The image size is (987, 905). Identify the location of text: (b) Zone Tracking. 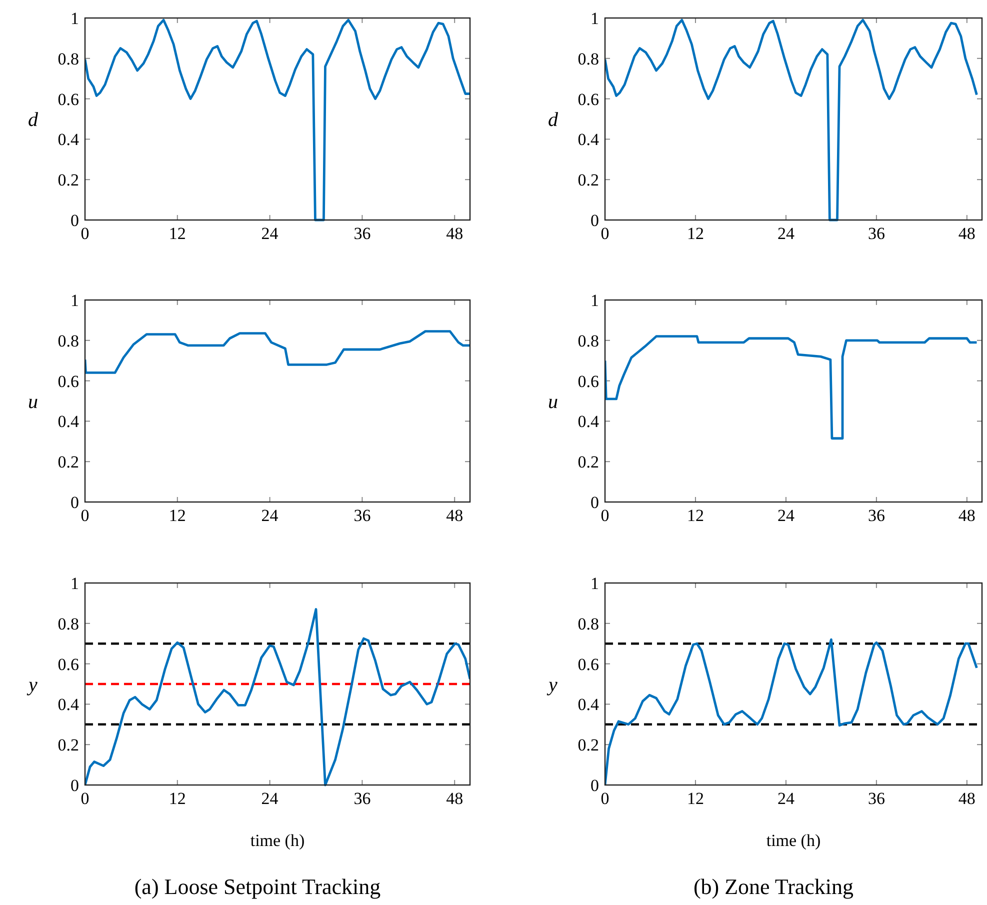
(773, 886).